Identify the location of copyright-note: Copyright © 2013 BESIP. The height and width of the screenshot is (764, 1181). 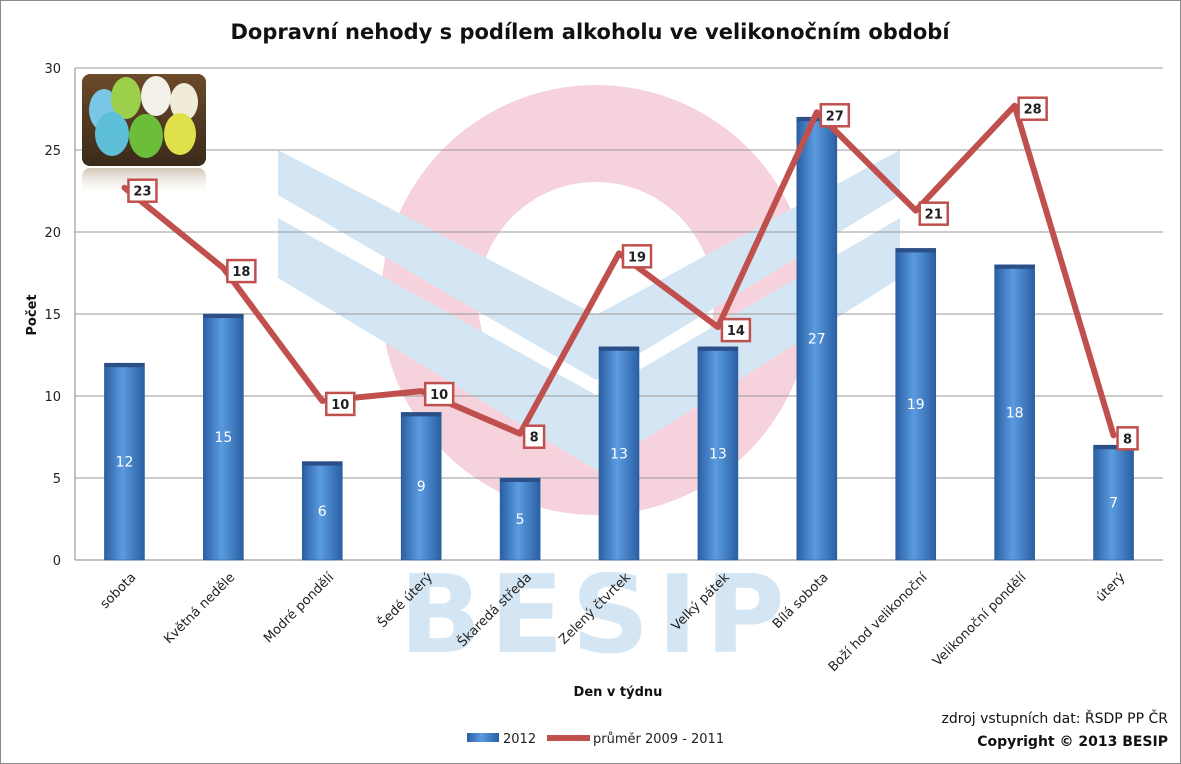
(1072, 742).